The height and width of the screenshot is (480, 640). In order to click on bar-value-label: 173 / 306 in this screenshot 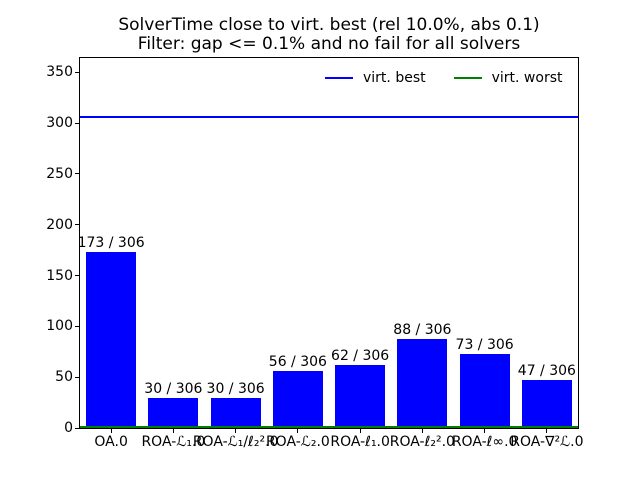, I will do `click(111, 243)`.